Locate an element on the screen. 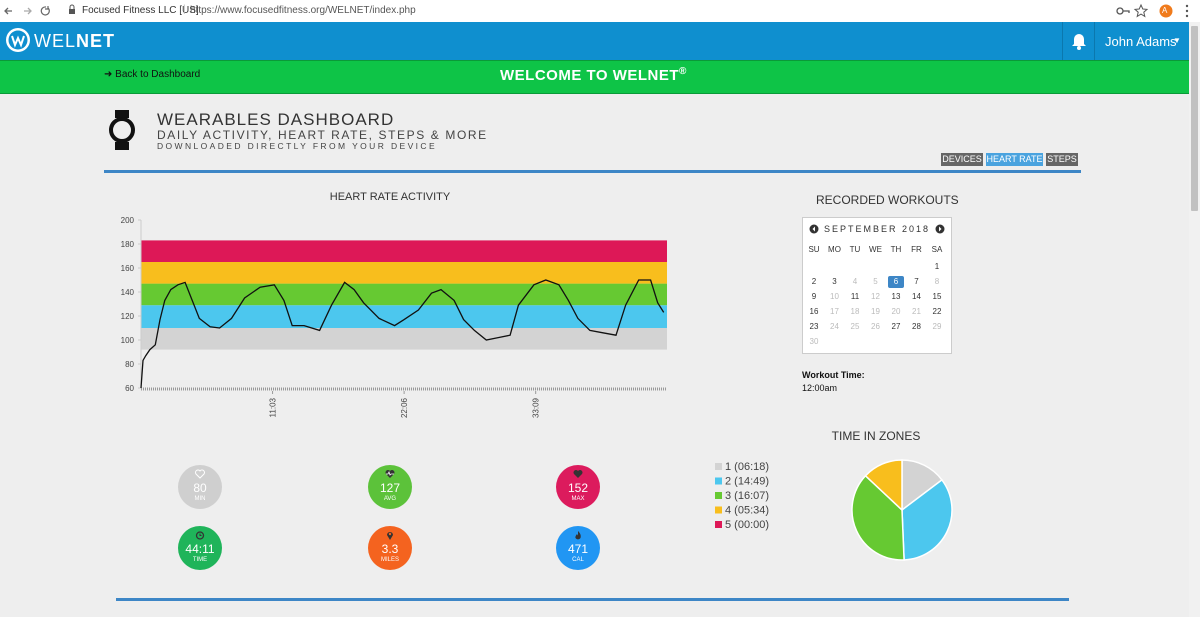 This screenshot has width=1200, height=617. watch-icon is located at coordinates (122, 130).